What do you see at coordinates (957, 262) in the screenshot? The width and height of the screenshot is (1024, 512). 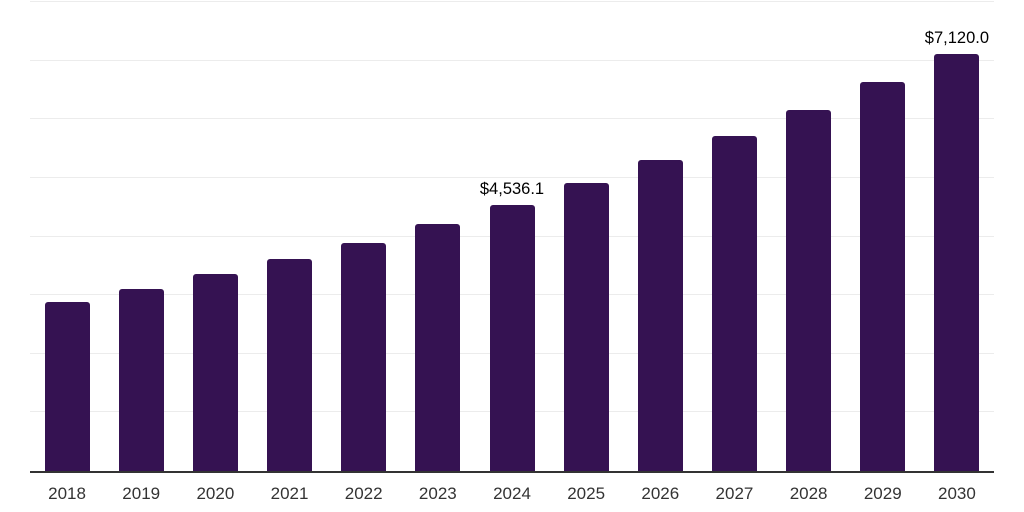 I see `bar-2030` at bounding box center [957, 262].